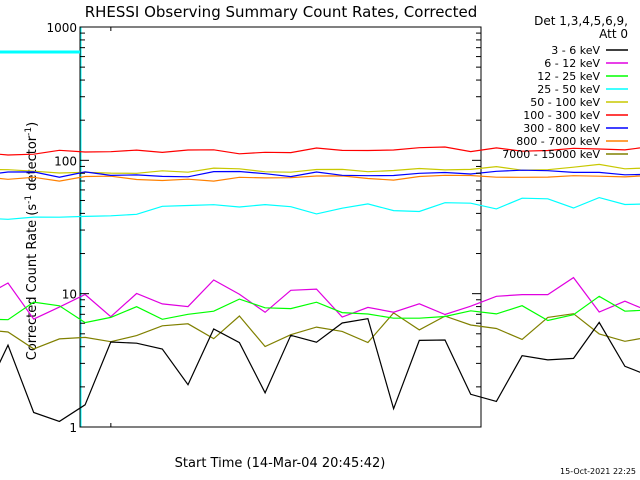 Image resolution: width=640 pixels, height=480 pixels. Describe the element at coordinates (73, 428) in the screenshot. I see `y-tick-label: 1` at that location.